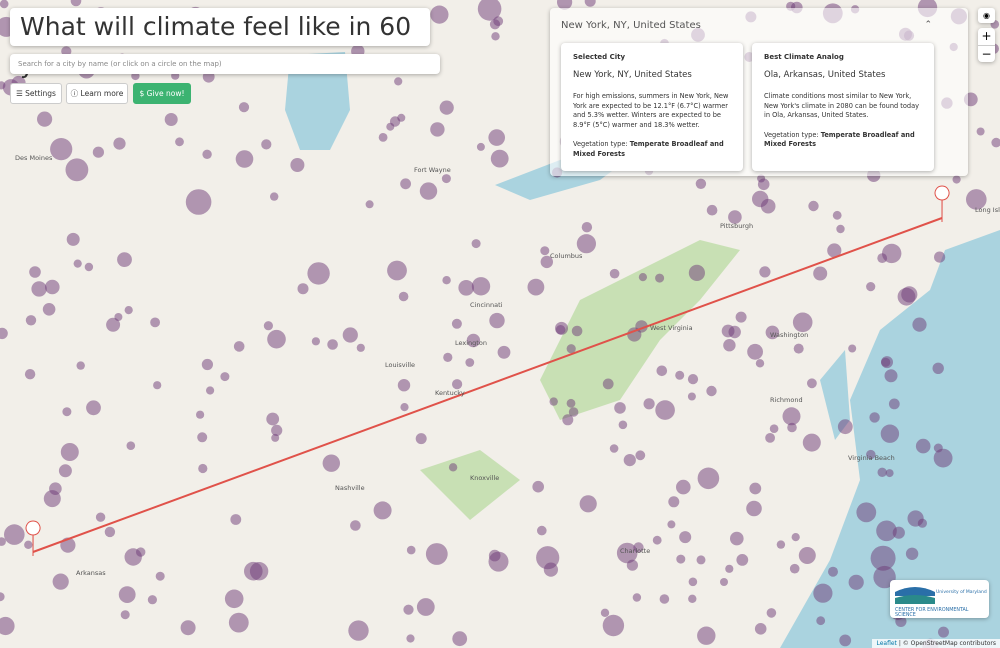 This screenshot has height=648, width=1000. I want to click on attribution-link: Leaflet, so click(886, 643).